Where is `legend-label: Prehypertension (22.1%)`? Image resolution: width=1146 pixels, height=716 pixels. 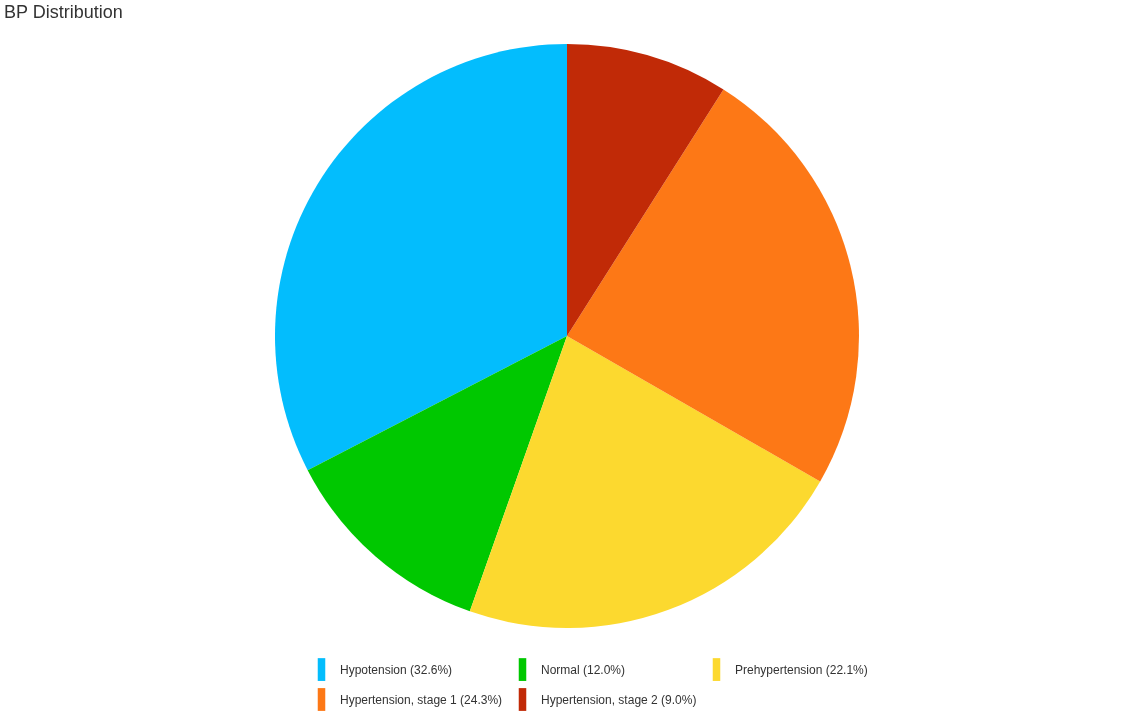
legend-label: Prehypertension (22.1%) is located at coordinates (801, 669).